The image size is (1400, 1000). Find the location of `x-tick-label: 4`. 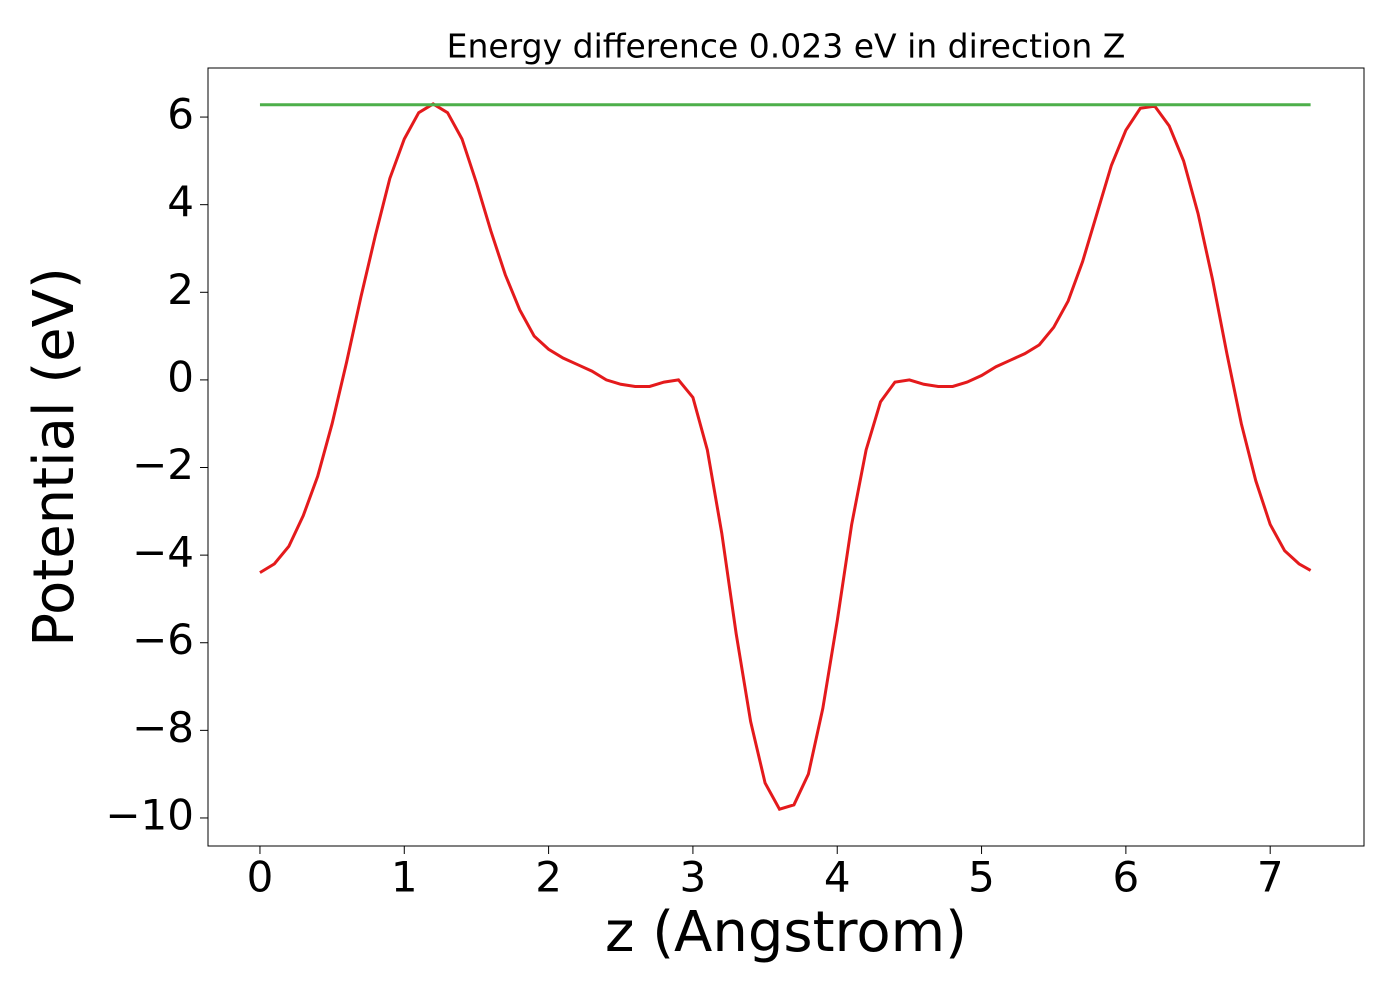

x-tick-label: 4 is located at coordinates (837, 877).